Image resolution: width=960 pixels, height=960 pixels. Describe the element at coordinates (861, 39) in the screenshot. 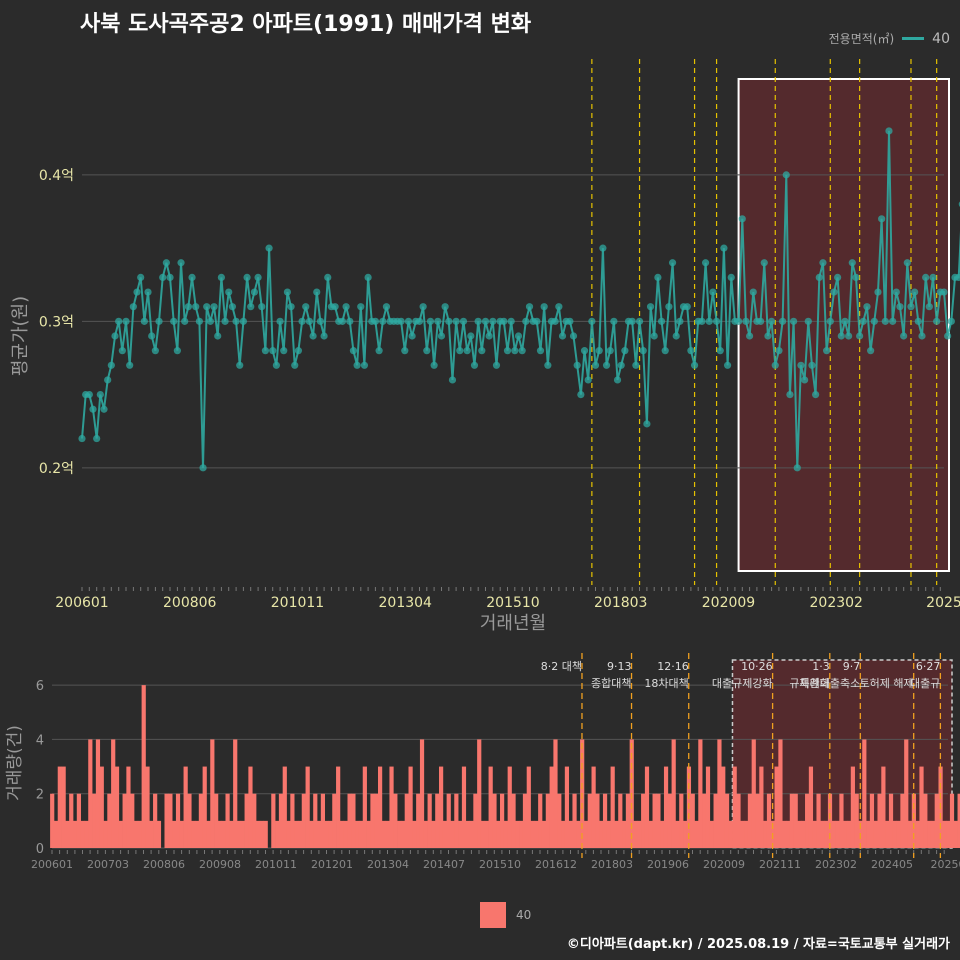

I see `legend-title: 전용면적(㎡)` at that location.